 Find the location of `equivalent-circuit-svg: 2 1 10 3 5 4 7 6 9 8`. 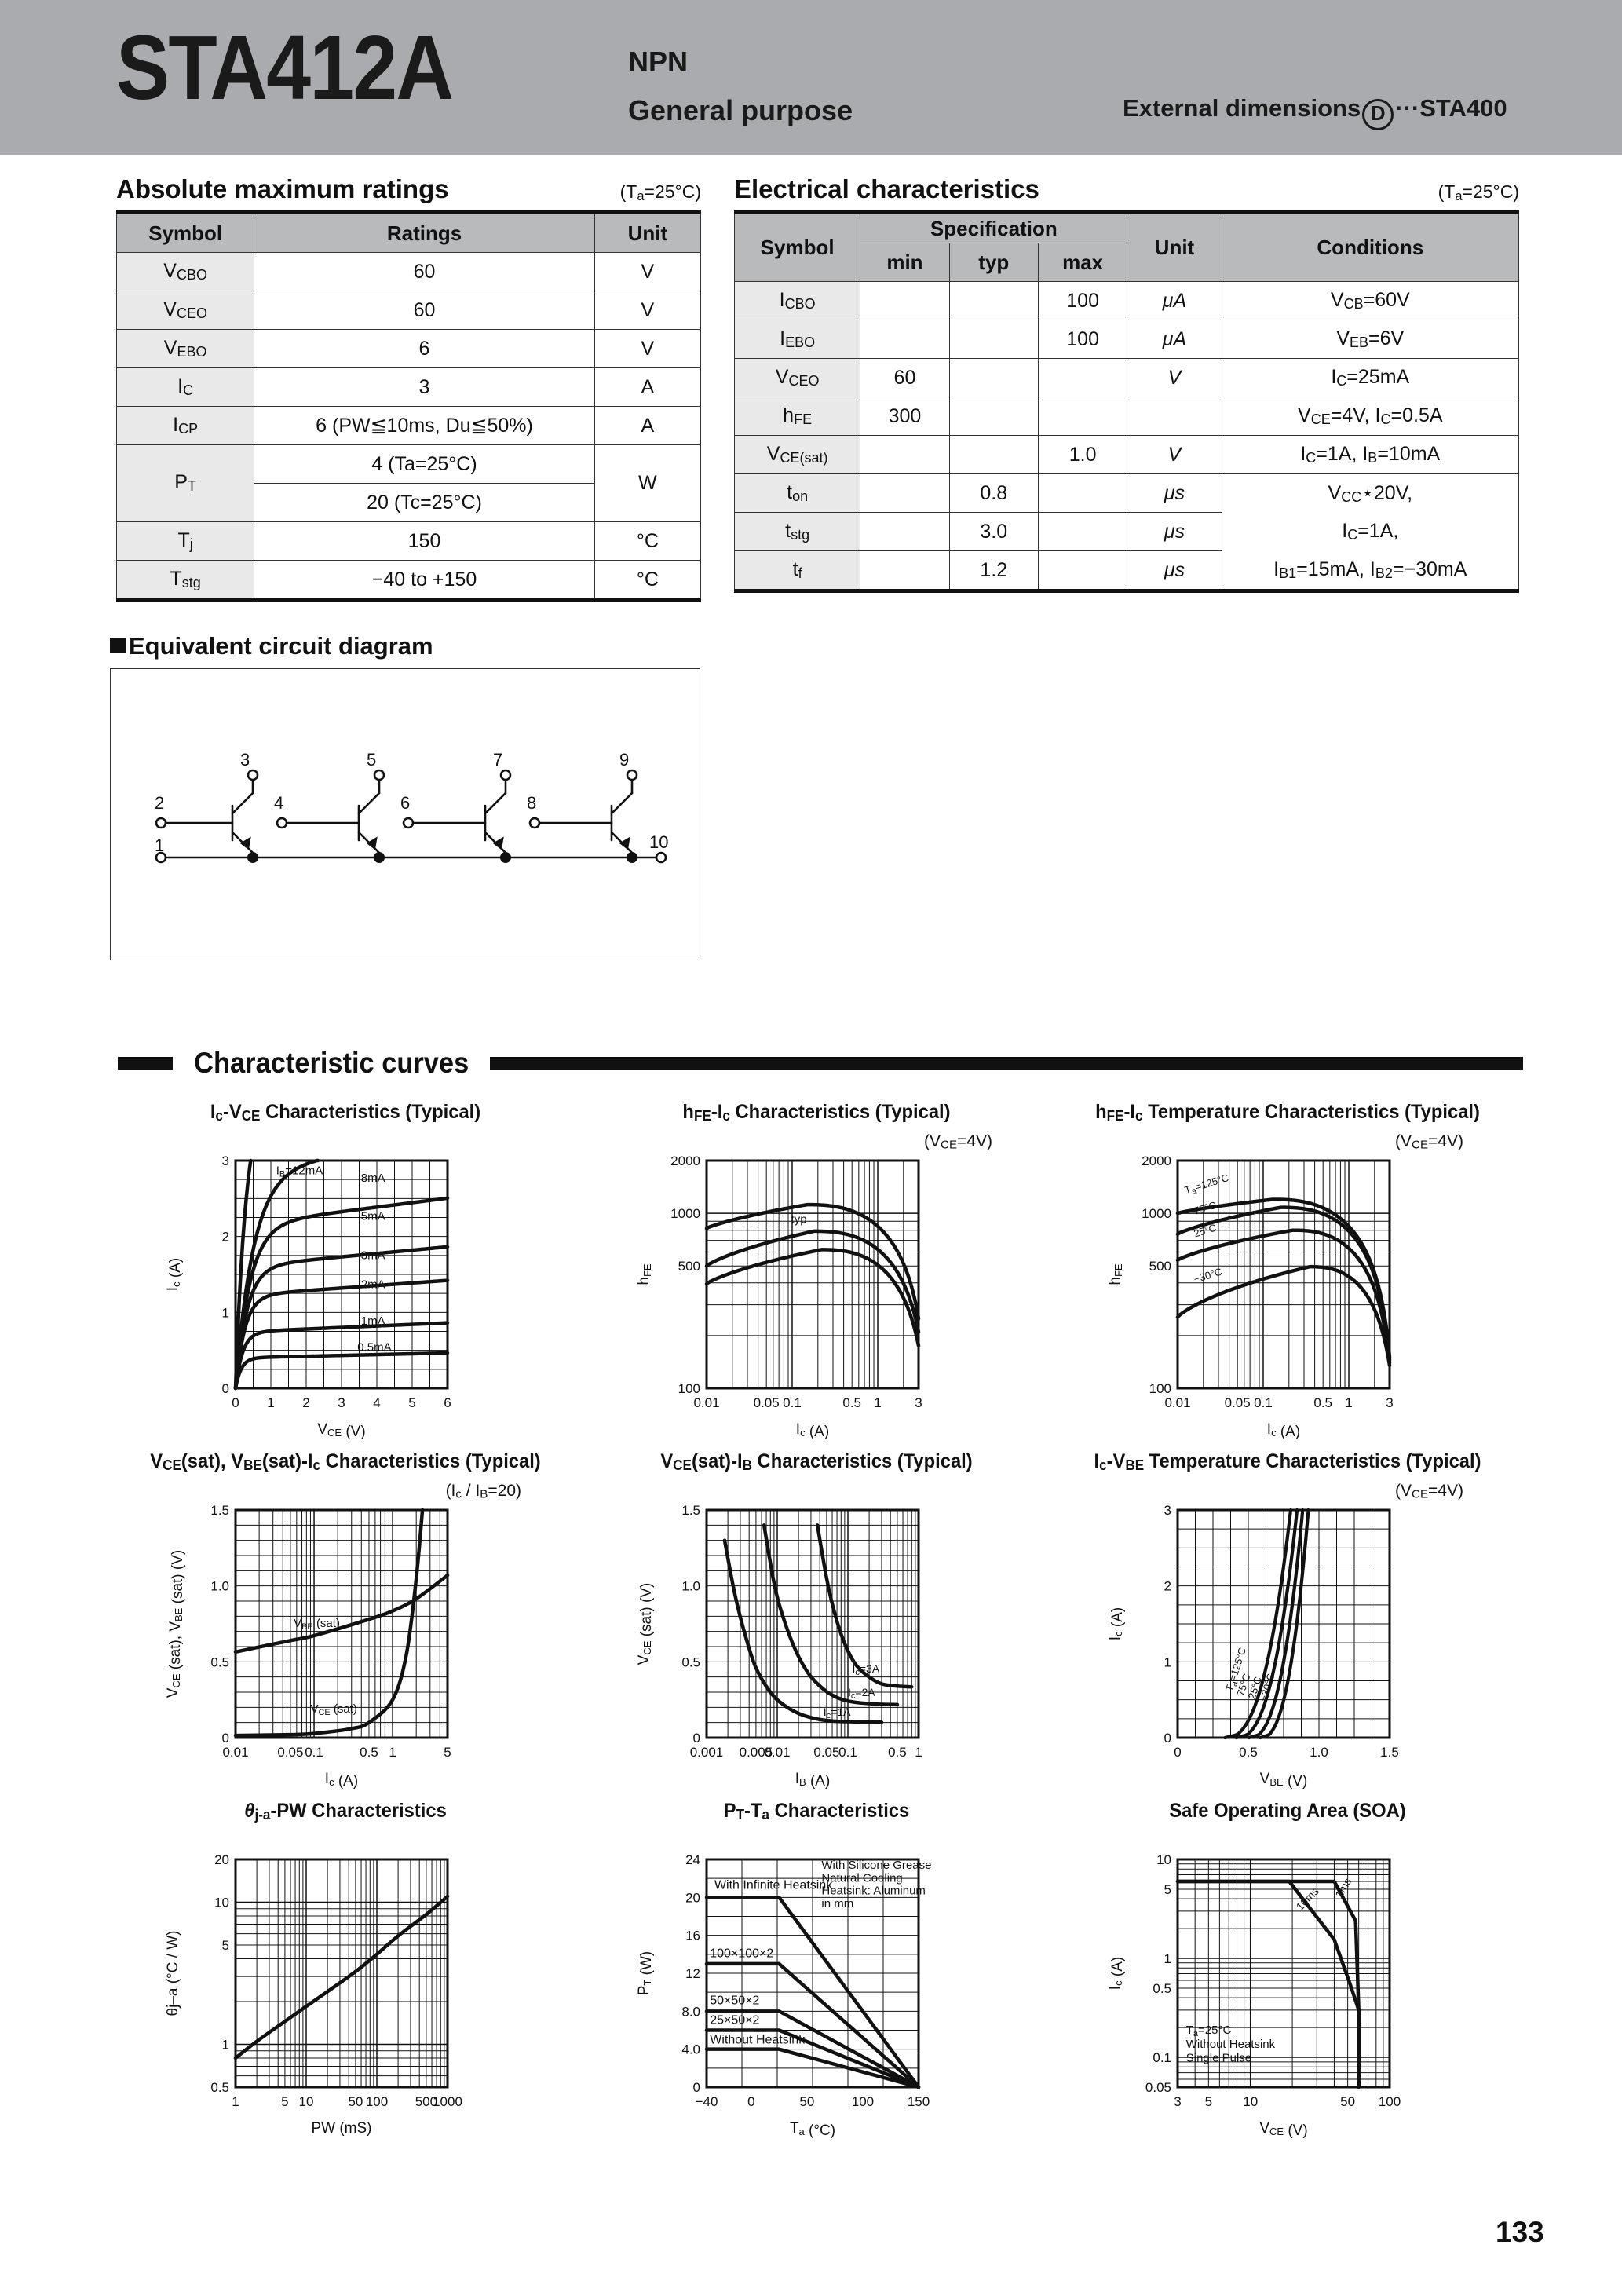

equivalent-circuit-svg: 2 1 10 3 5 4 7 6 9 8 is located at coordinates (411, 807).